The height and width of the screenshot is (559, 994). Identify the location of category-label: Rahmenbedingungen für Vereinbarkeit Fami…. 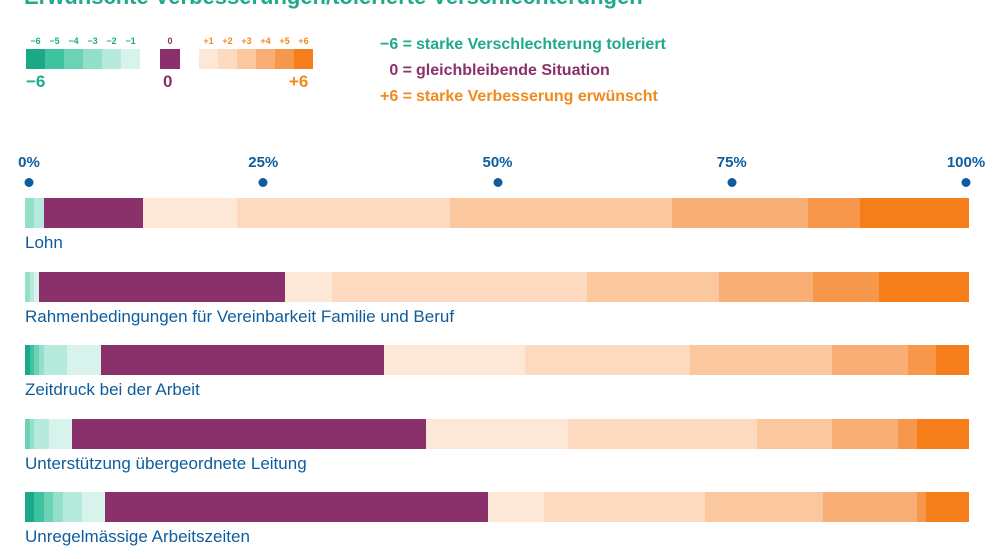
(240, 316).